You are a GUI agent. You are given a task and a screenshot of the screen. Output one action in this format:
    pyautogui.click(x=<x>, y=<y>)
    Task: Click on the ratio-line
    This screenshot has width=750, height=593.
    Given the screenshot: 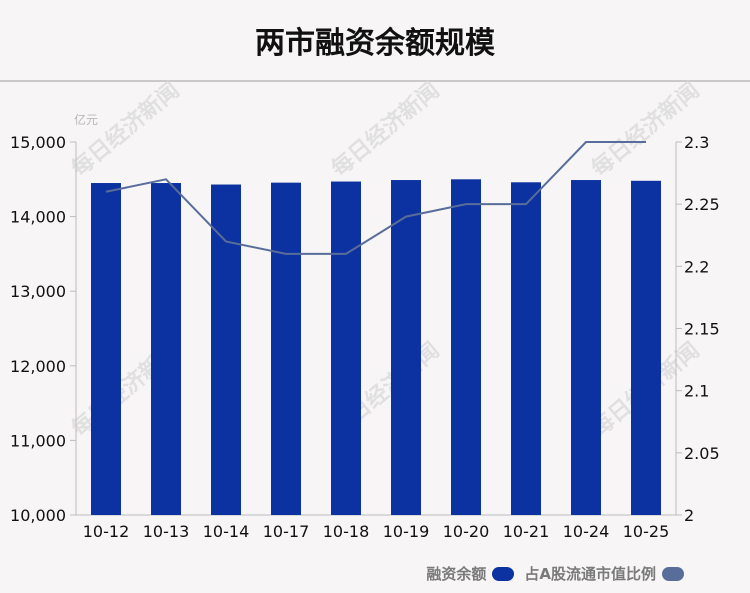 What is the action you would take?
    pyautogui.click(x=375, y=198)
    